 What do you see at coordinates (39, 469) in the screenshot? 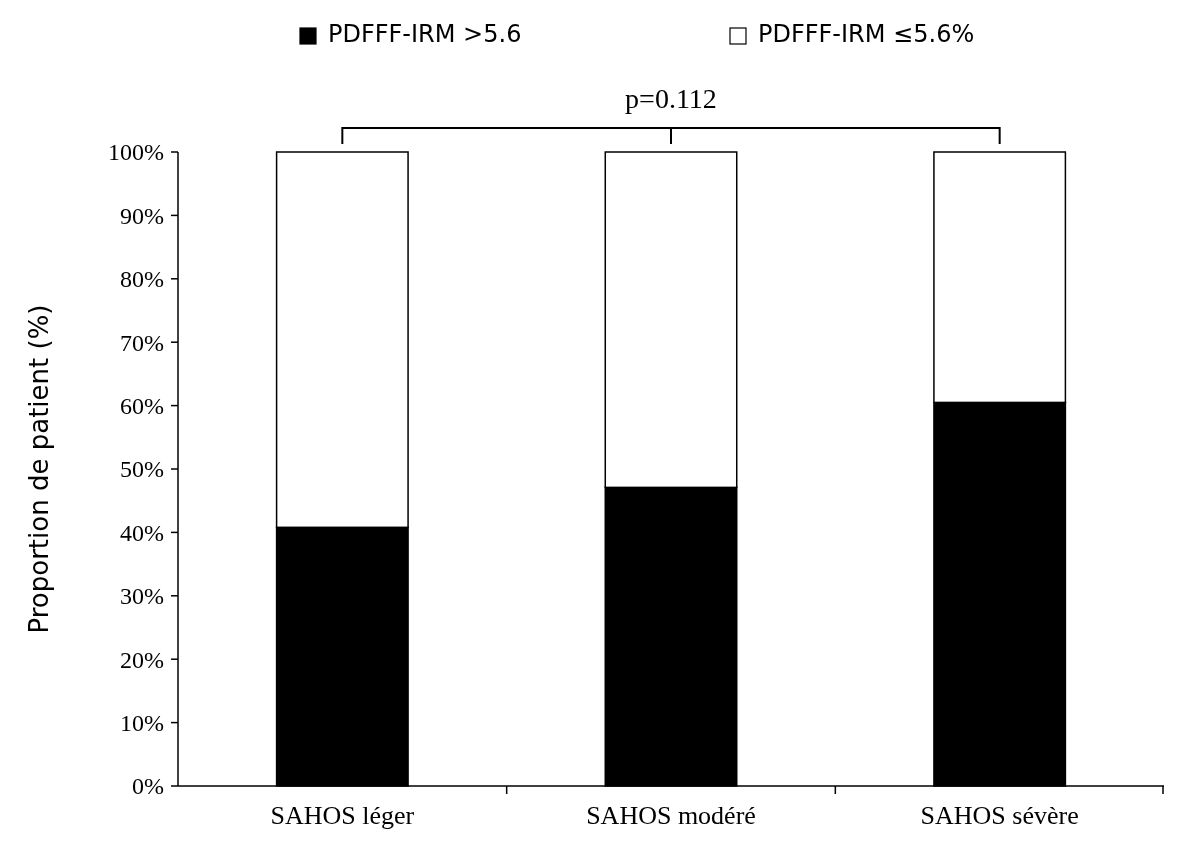
I see `y-axis-title: Proportion de patient (%)` at bounding box center [39, 469].